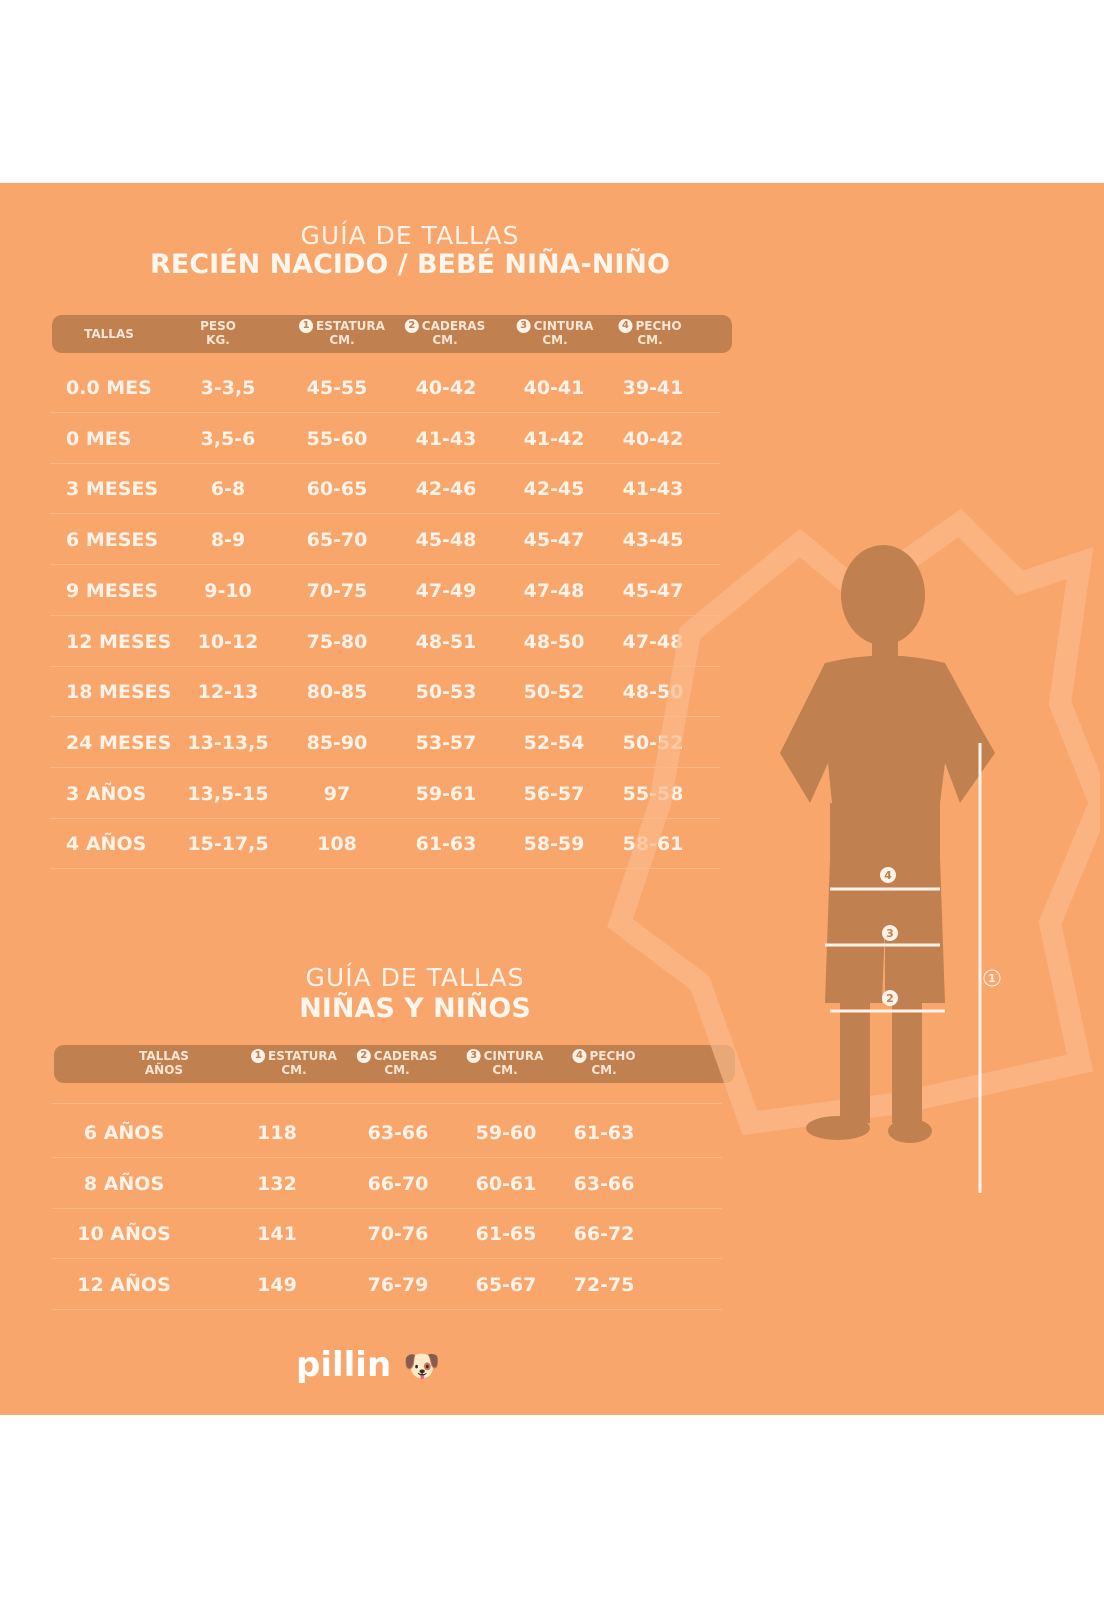 The width and height of the screenshot is (1104, 1600). Describe the element at coordinates (554, 742) in the screenshot. I see `table-cell: 52-54` at that location.